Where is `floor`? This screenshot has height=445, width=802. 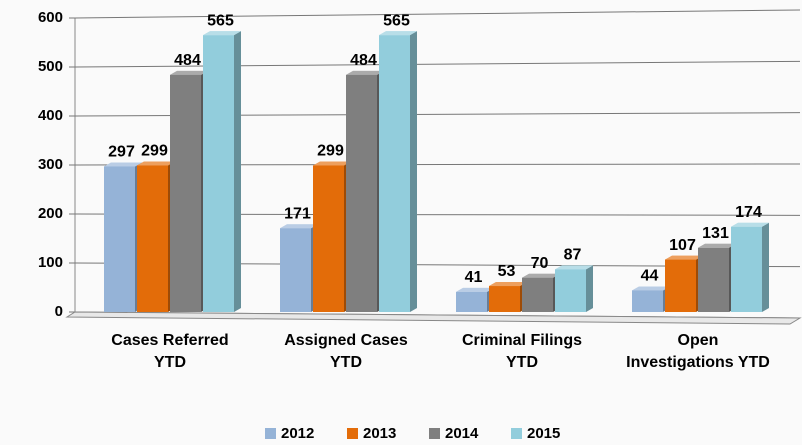 floor is located at coordinates (433, 318).